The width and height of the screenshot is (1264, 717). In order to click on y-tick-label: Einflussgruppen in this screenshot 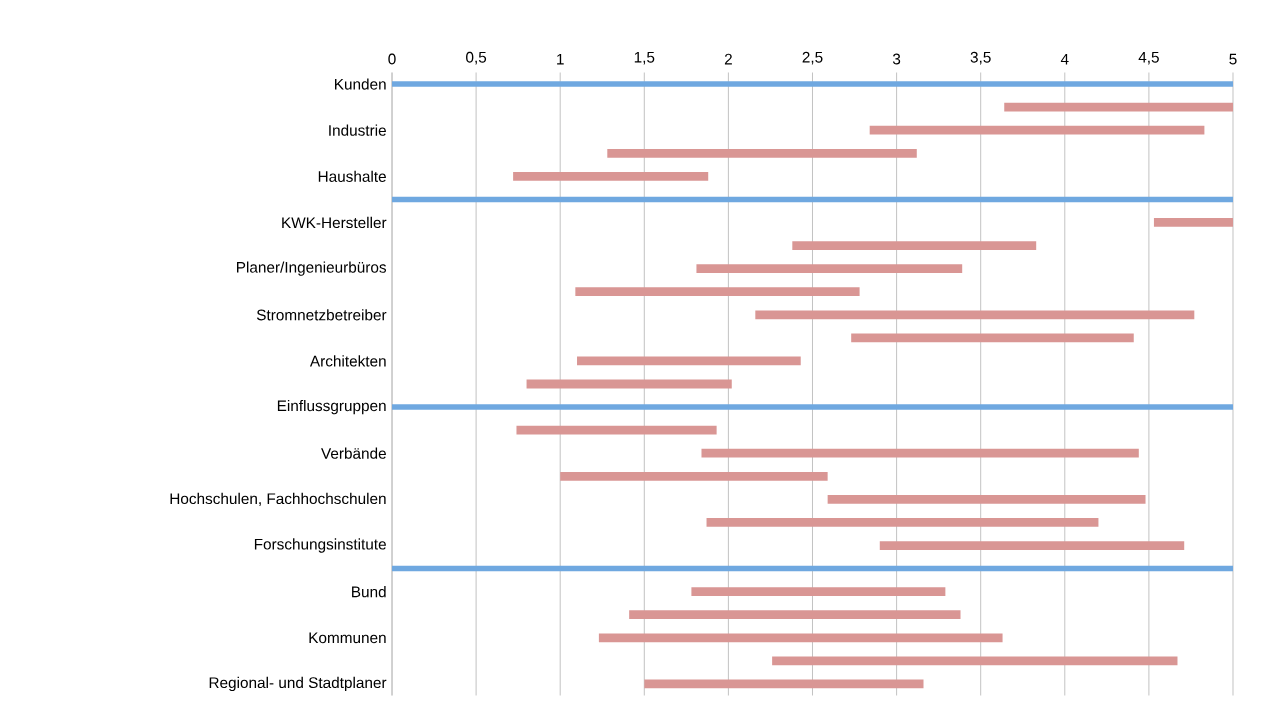, I will do `click(331, 407)`.